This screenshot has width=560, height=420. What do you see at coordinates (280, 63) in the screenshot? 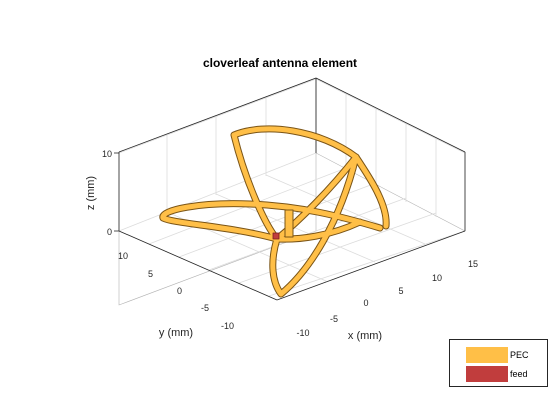
I see `plot-title: cloverleaf antenna element` at bounding box center [280, 63].